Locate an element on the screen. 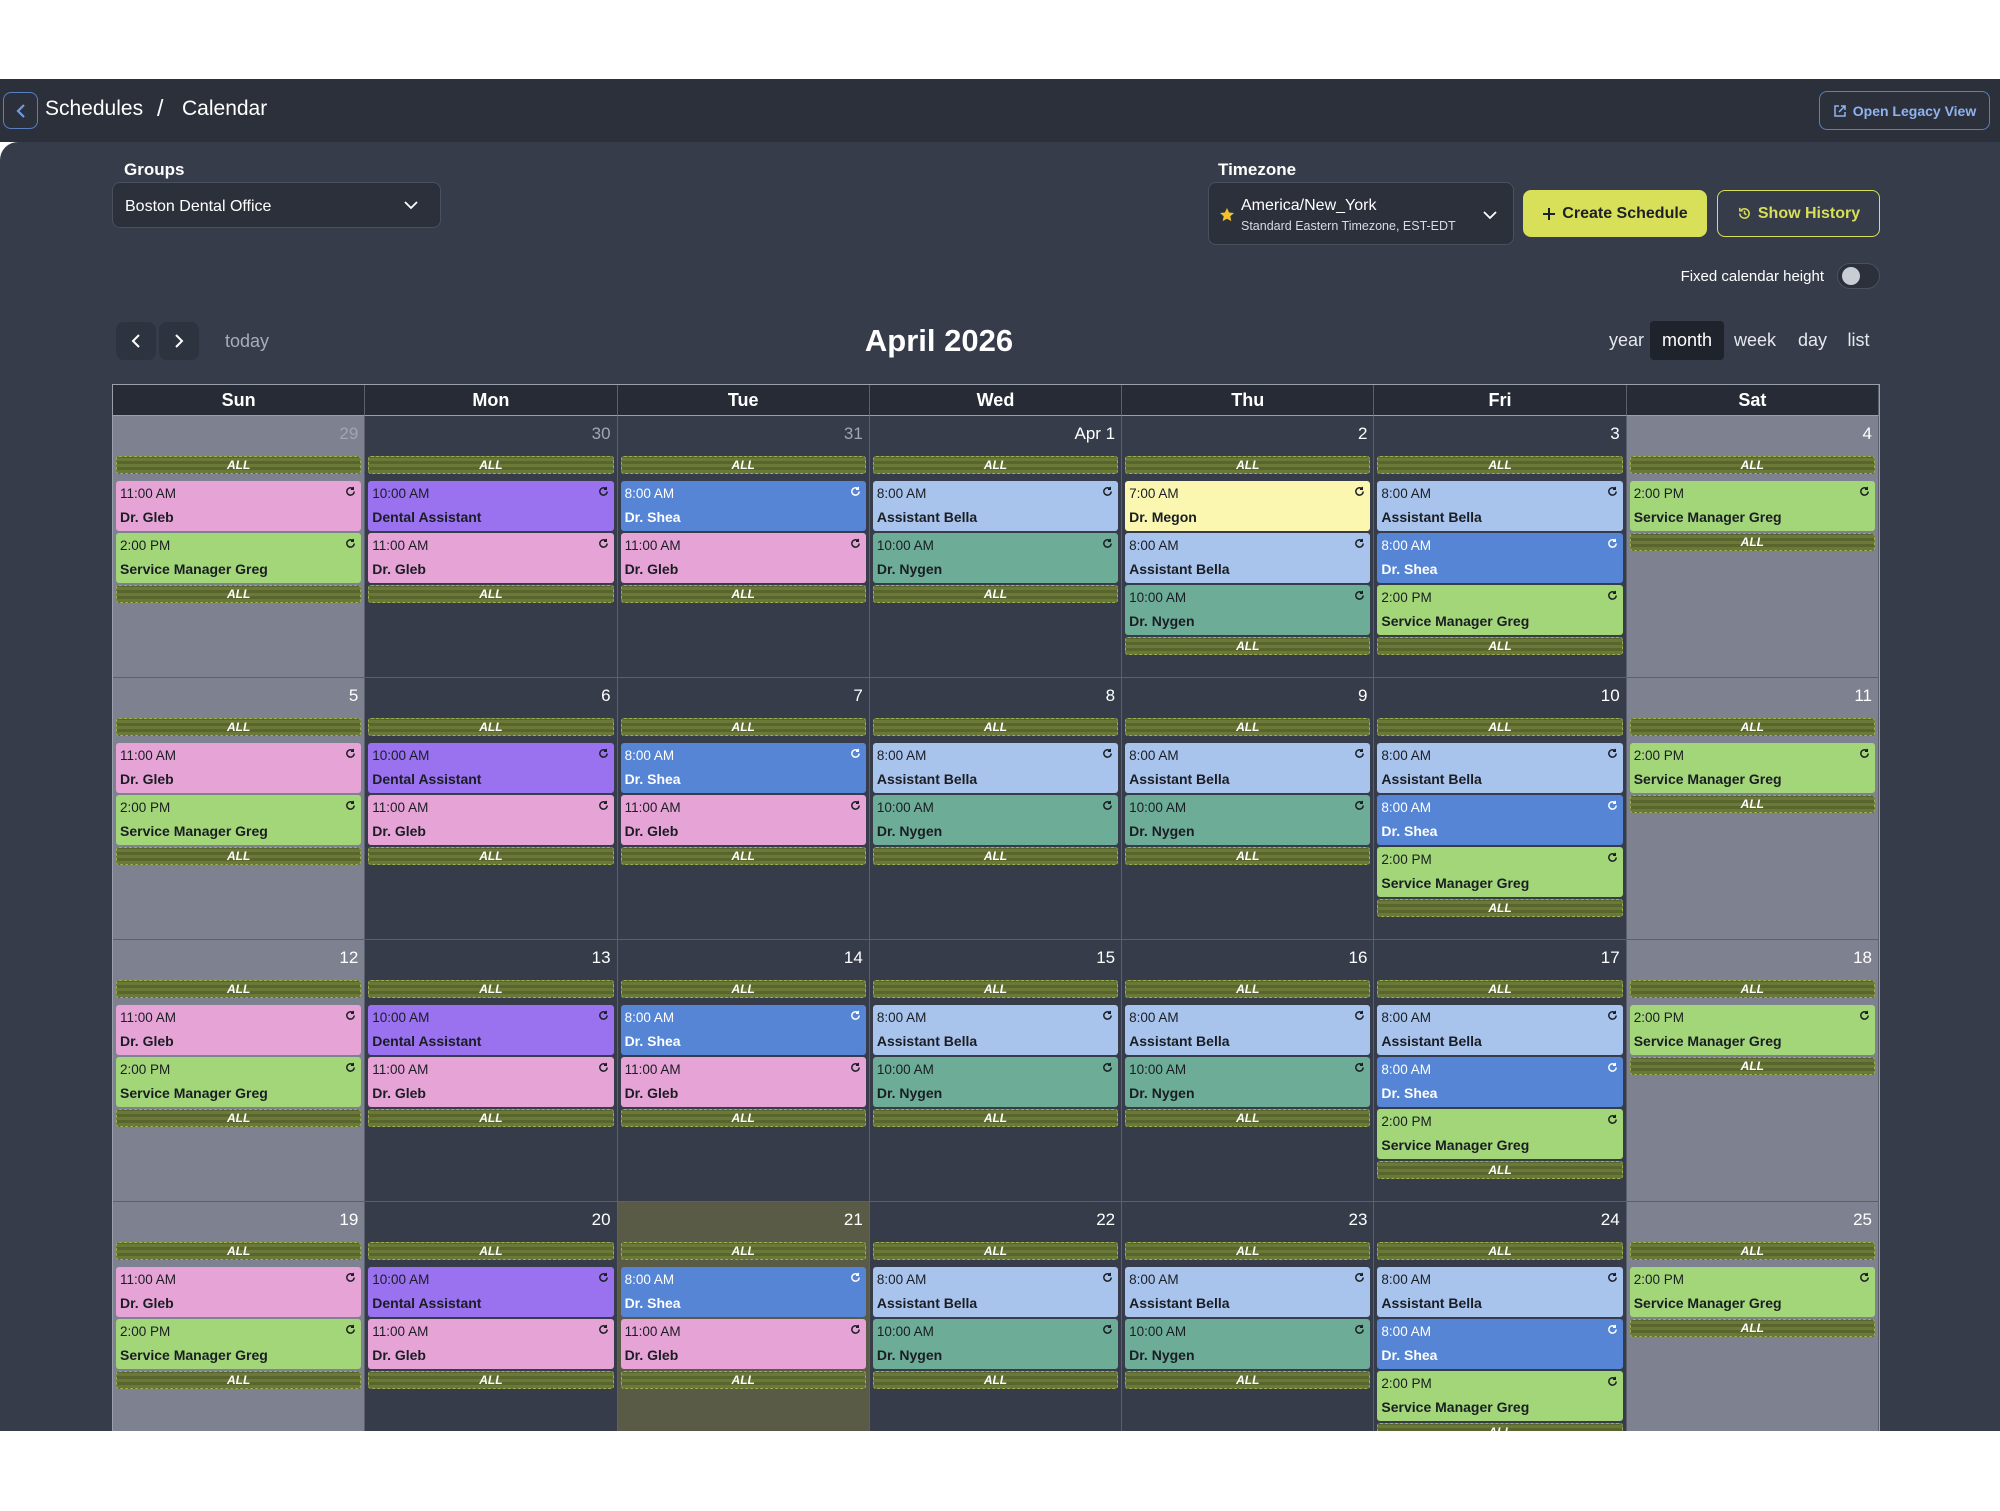 Image resolution: width=2000 pixels, height=1511 pixels. day-number: 18 is located at coordinates (1862, 957).